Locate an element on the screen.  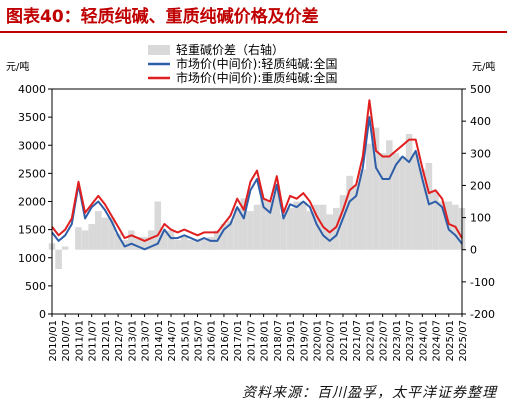
source-note: 资料来源：百川盈孚，太平洋证券整理 is located at coordinates (369, 393).